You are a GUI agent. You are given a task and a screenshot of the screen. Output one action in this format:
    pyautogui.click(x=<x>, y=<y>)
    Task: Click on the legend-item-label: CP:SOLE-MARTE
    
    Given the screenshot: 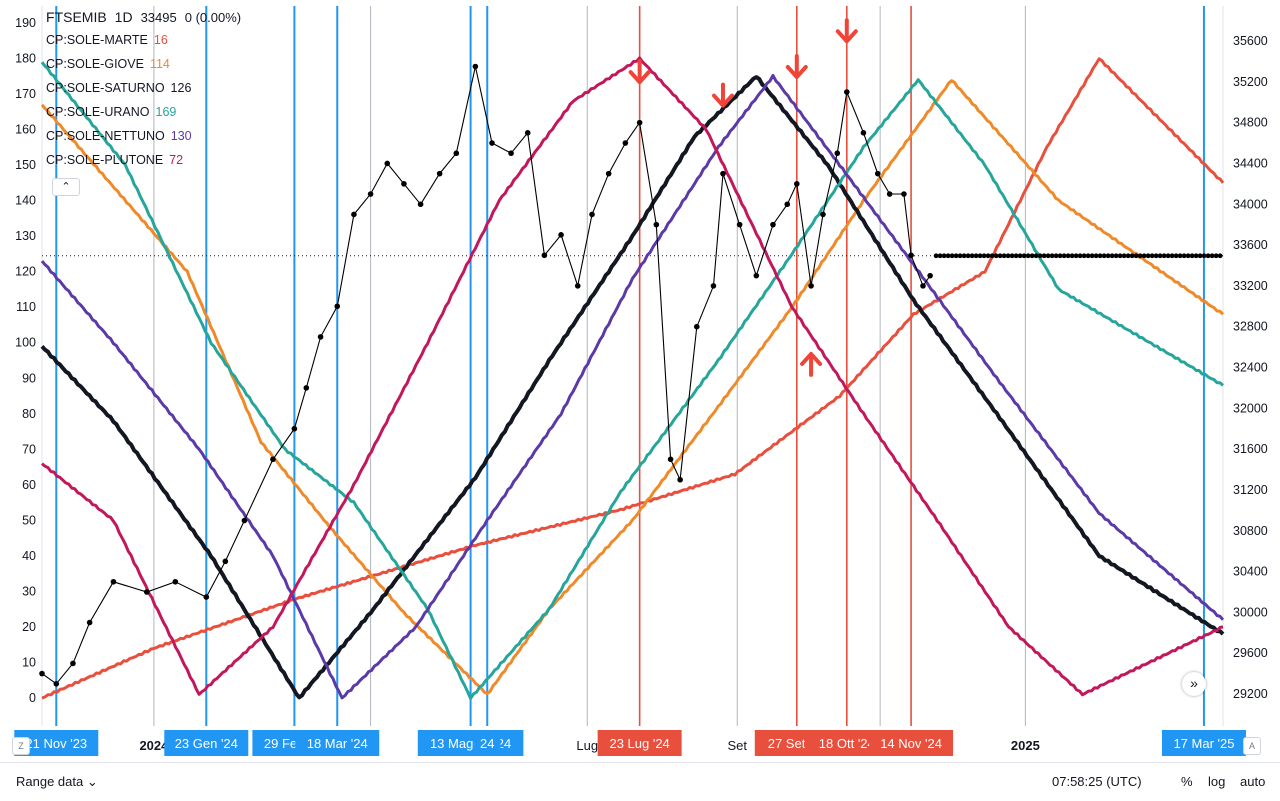 What is the action you would take?
    pyautogui.click(x=97, y=40)
    